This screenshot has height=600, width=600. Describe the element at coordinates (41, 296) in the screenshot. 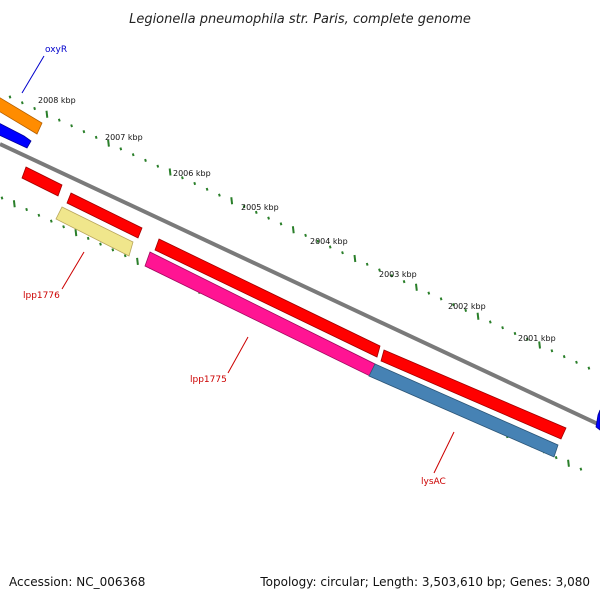

I see `gene-label-lpp1776: lpp1776` at that location.